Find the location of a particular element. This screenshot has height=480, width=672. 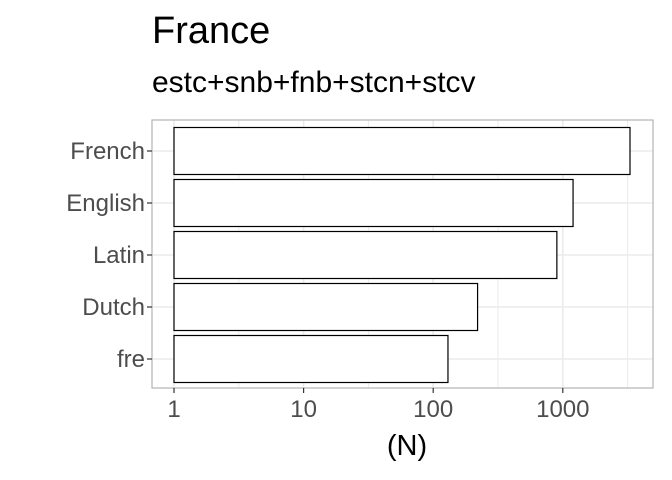

y-tick-label: Dutch is located at coordinates (113, 307).